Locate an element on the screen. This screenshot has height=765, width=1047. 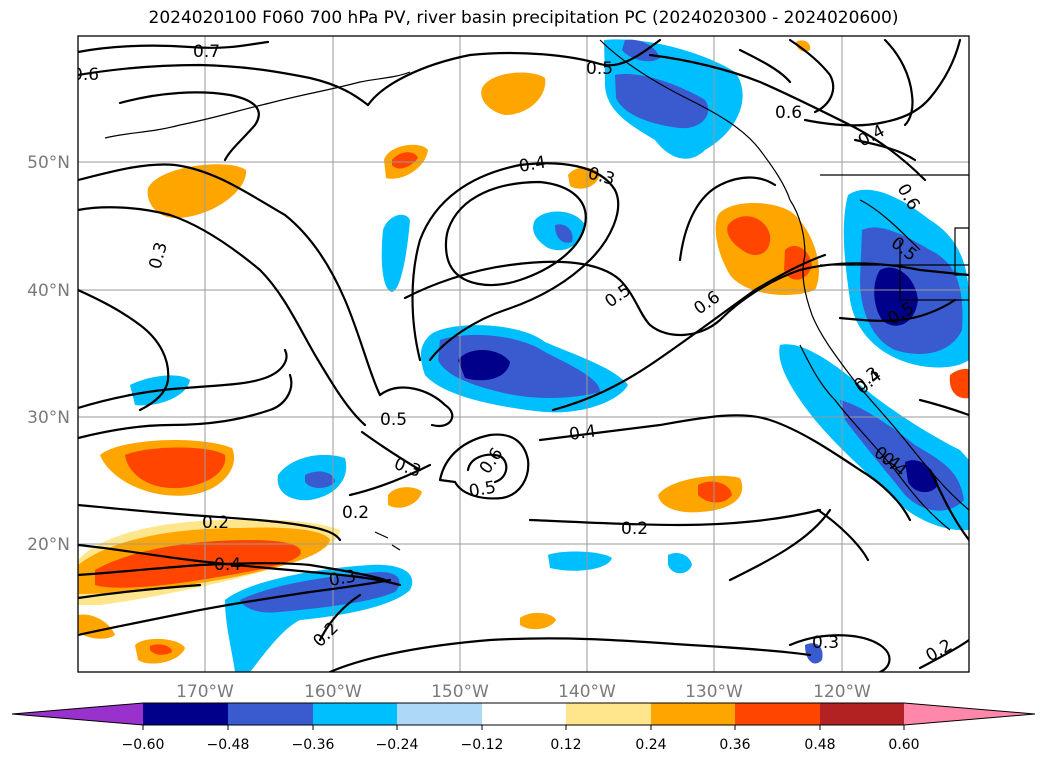
colorbar-tick-label: −0.24 is located at coordinates (397, 745).